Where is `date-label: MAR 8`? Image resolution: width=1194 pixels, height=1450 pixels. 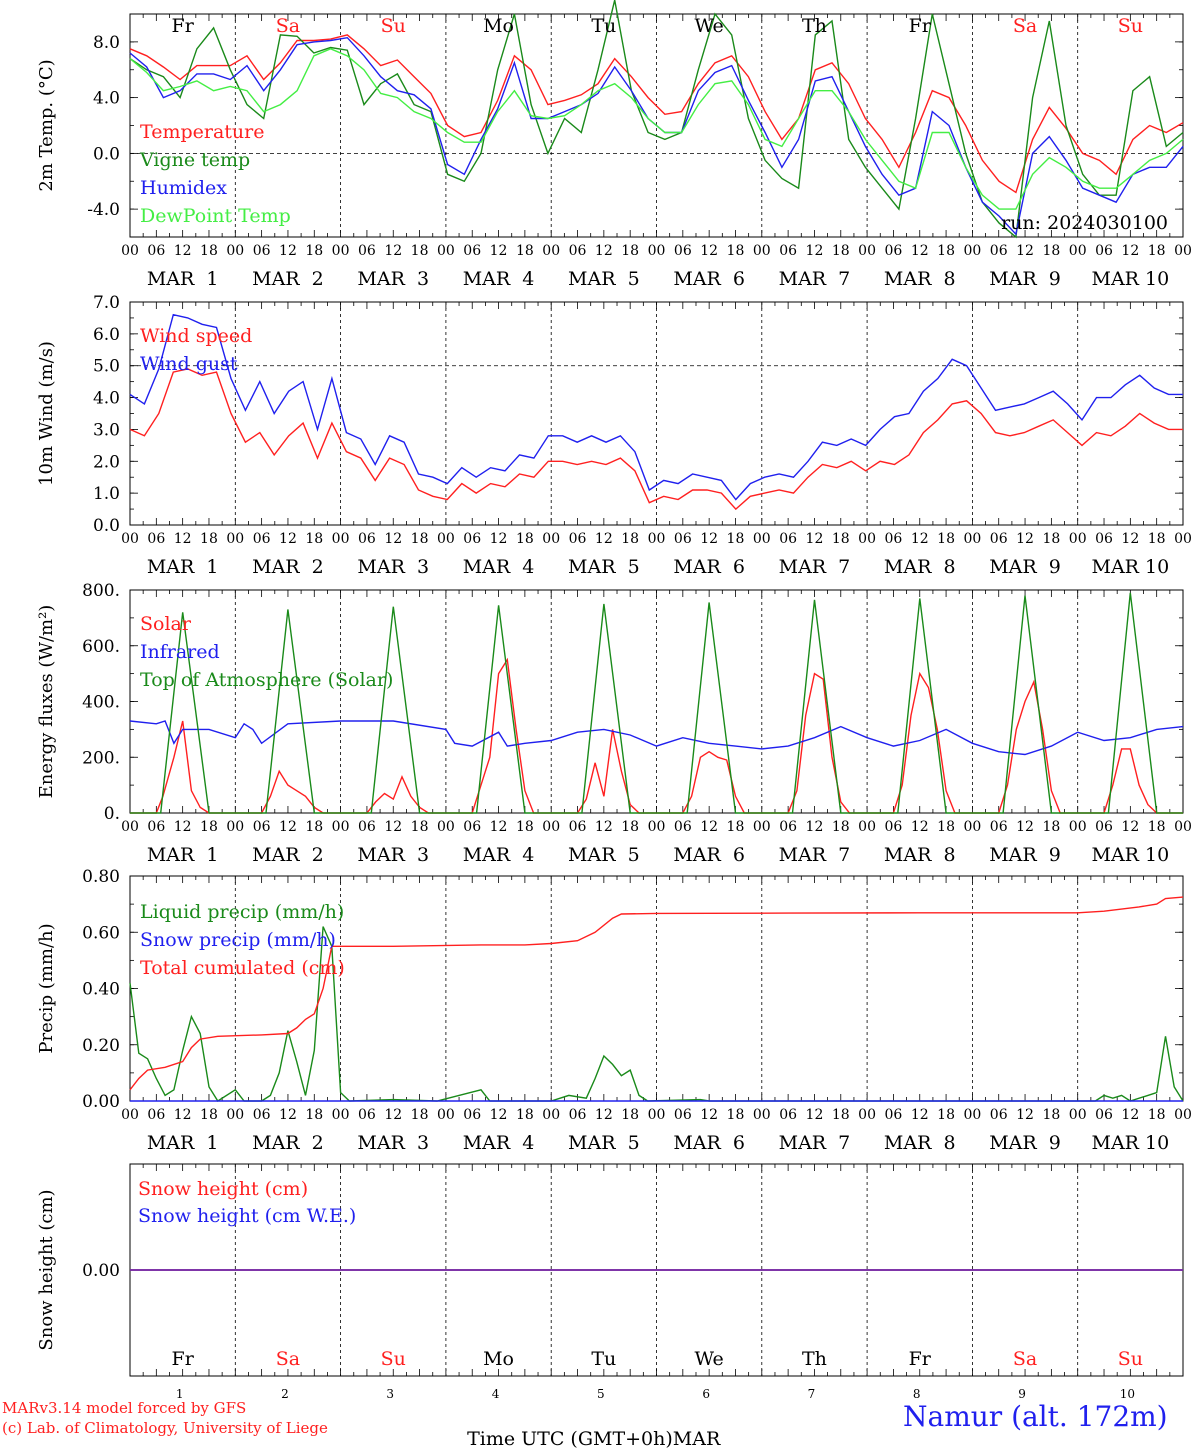
date-label: MAR 8 is located at coordinates (920, 1143).